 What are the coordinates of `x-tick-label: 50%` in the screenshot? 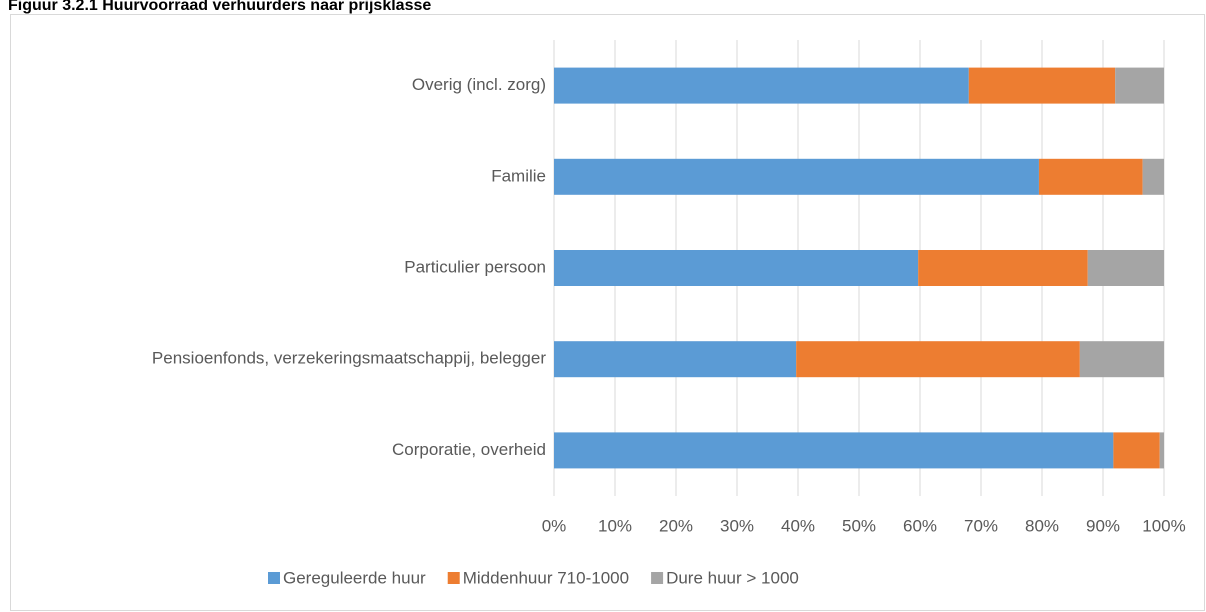 It's located at (859, 525).